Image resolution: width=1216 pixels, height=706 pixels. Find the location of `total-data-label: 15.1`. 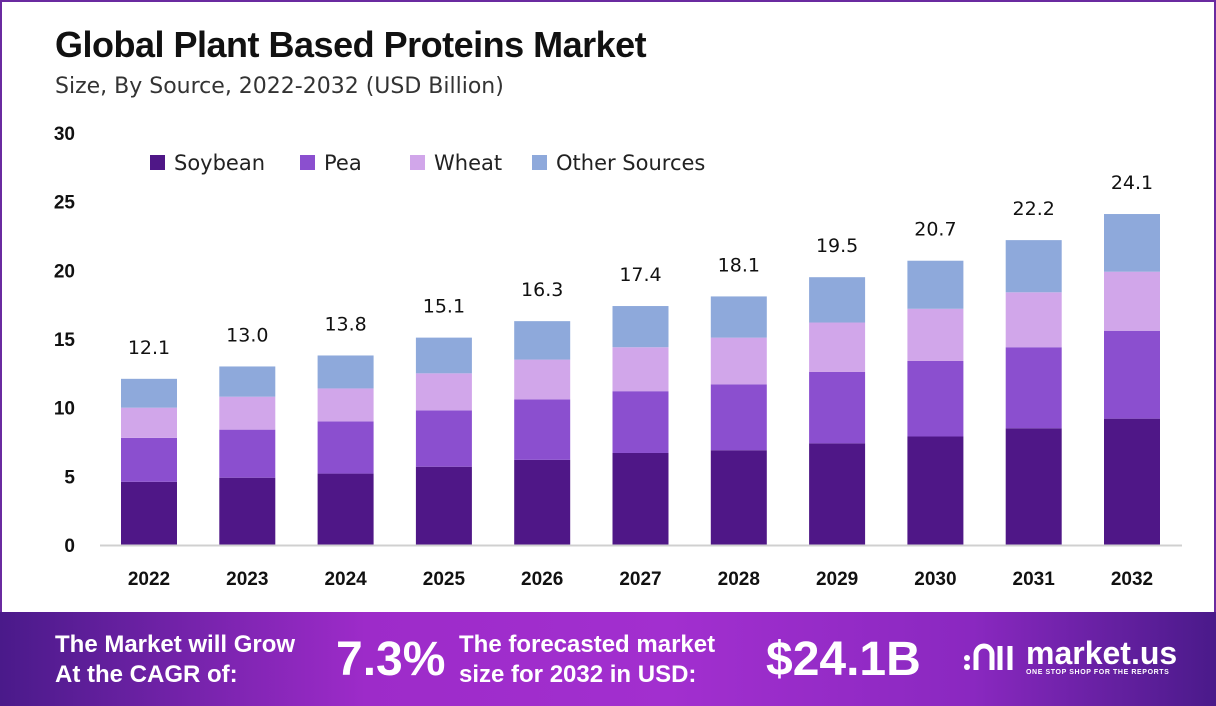

total-data-label: 15.1 is located at coordinates (444, 307).